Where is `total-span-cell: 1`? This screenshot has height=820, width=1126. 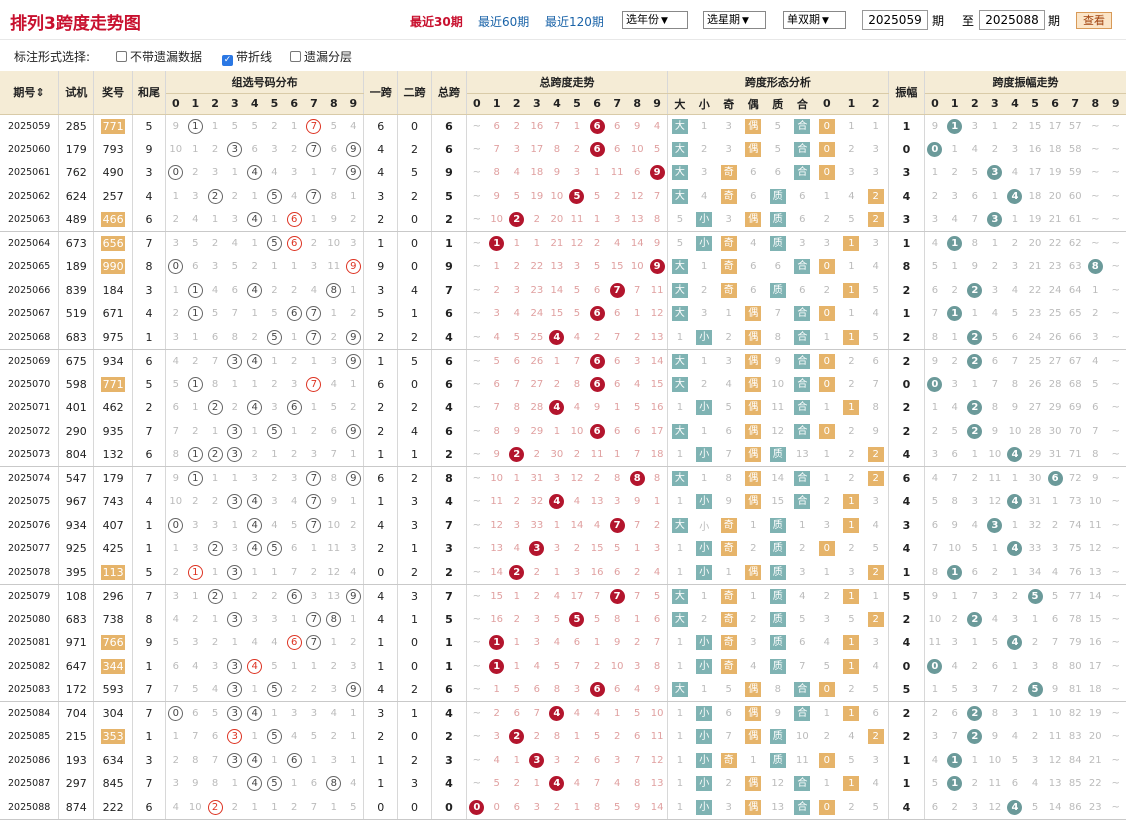
total-span-cell: 1 is located at coordinates (449, 243).